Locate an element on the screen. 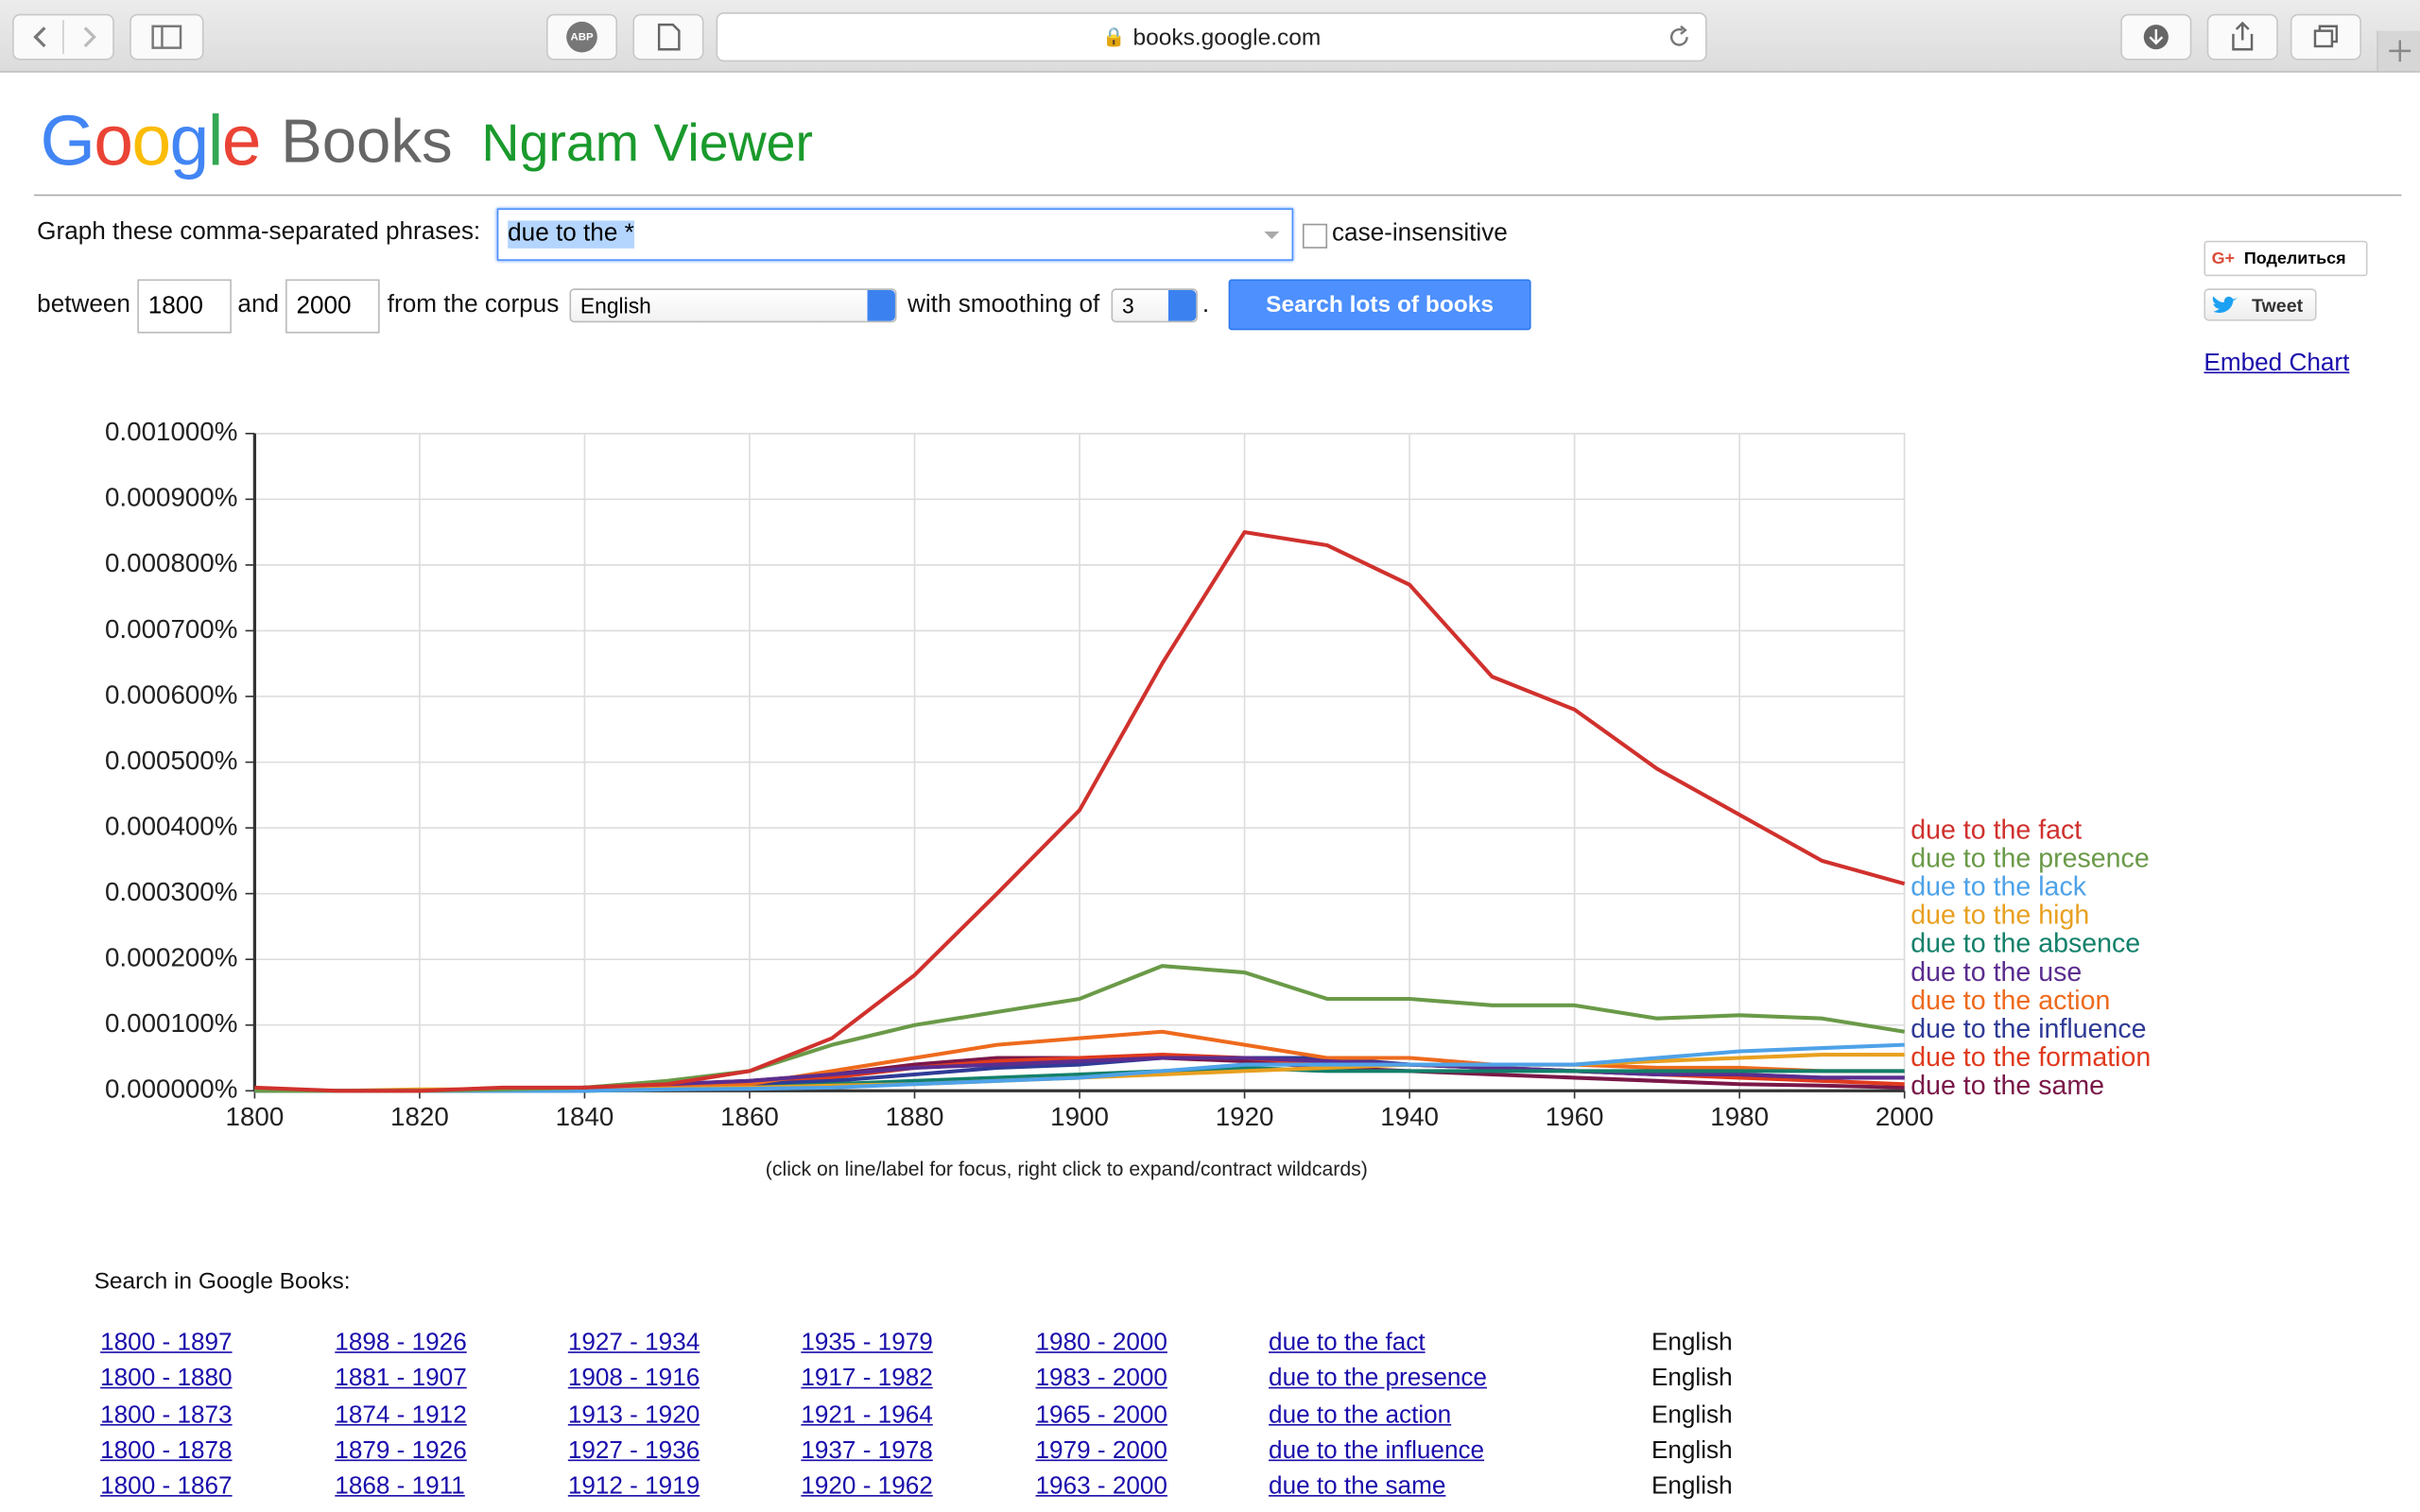  year-range-link: 1879 - 1926 is located at coordinates (401, 1451).